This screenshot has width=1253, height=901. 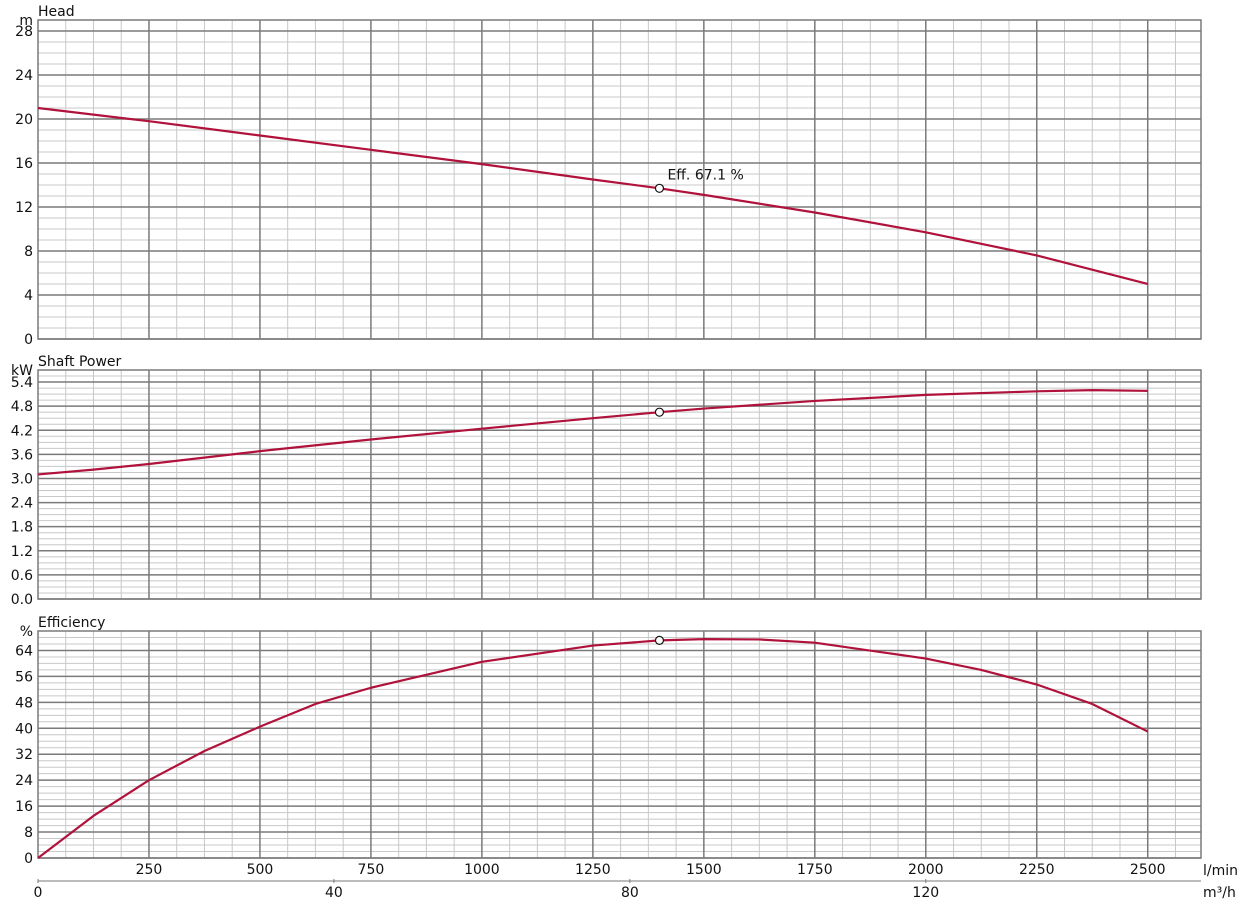 What do you see at coordinates (926, 870) in the screenshot?
I see `x-tick-label: 2000` at bounding box center [926, 870].